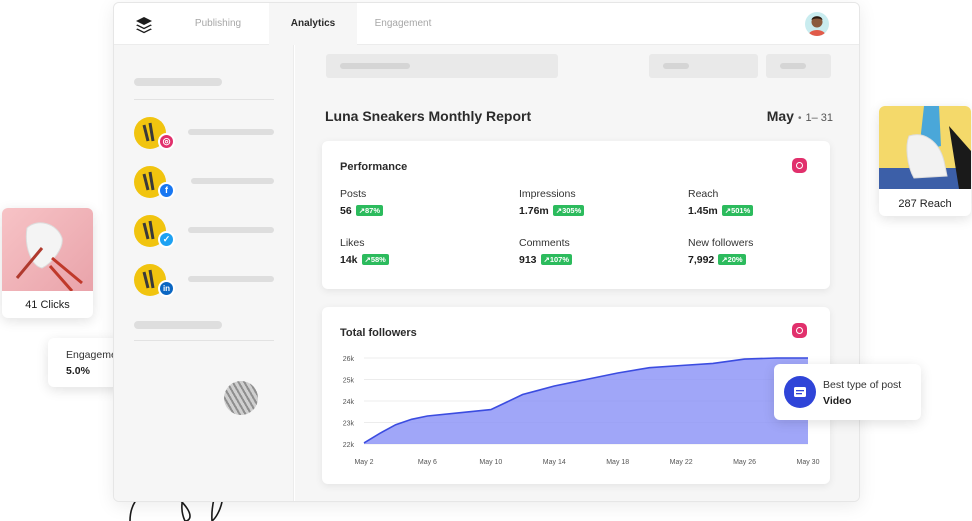 This screenshot has height=521, width=972. I want to click on filter-placeholder, so click(442, 66).